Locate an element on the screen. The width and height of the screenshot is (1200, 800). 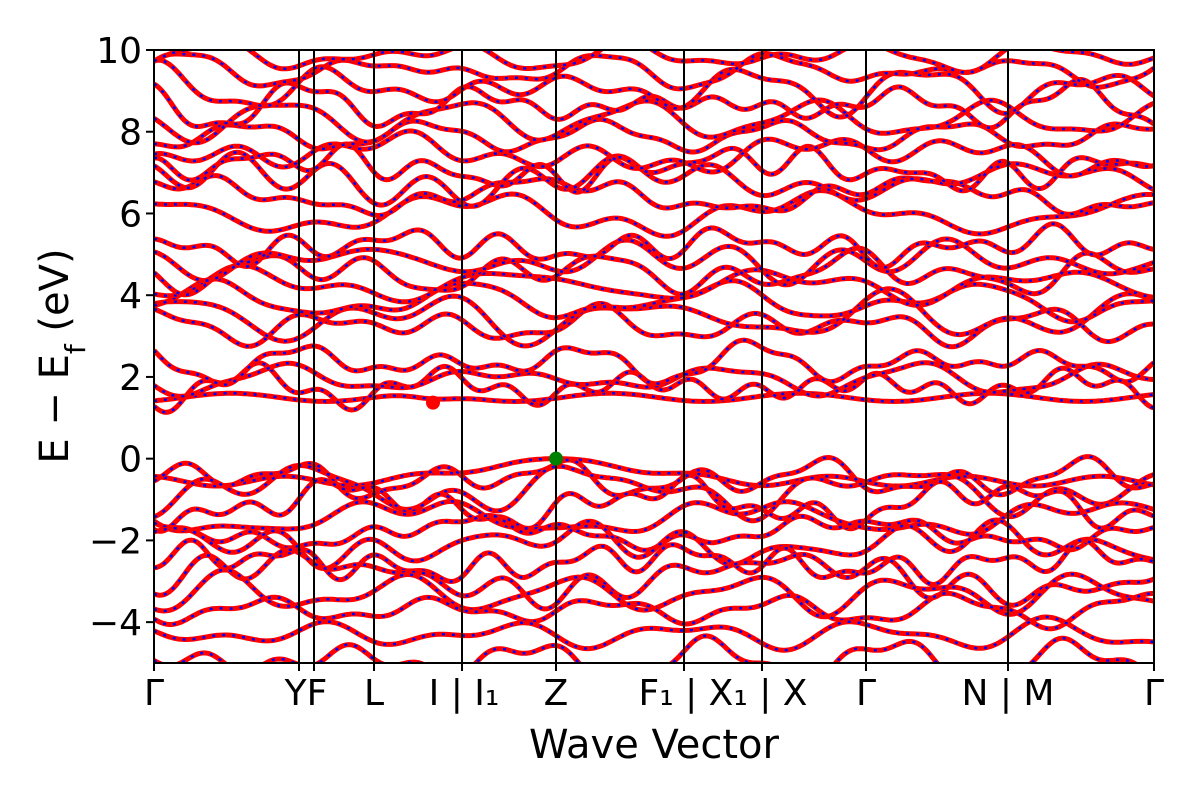
y-axis-title-main: E − E is located at coordinates (55, 409).